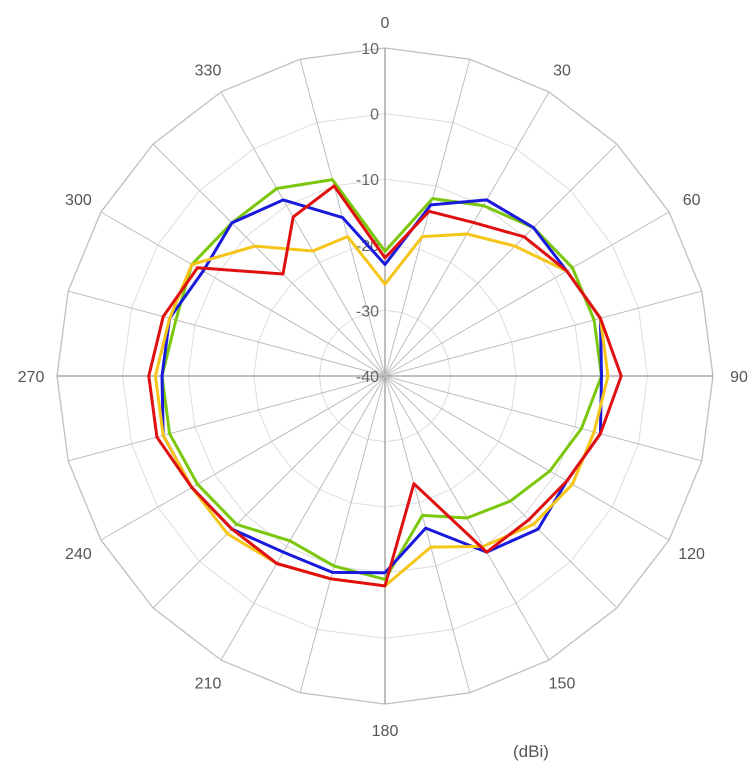 The image size is (755, 770). Describe the element at coordinates (692, 200) in the screenshot. I see `angular-tick-label: 60` at that location.